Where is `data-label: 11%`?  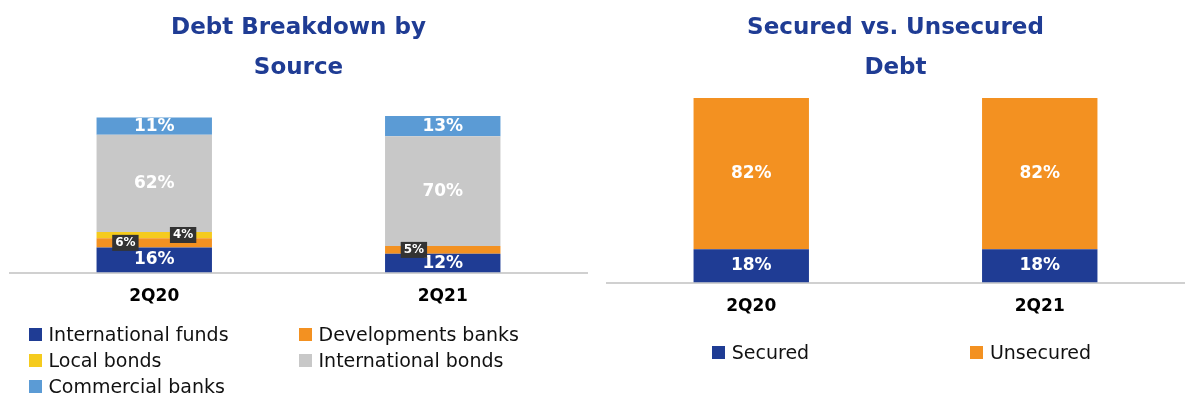
data-label: 11% is located at coordinates (154, 124).